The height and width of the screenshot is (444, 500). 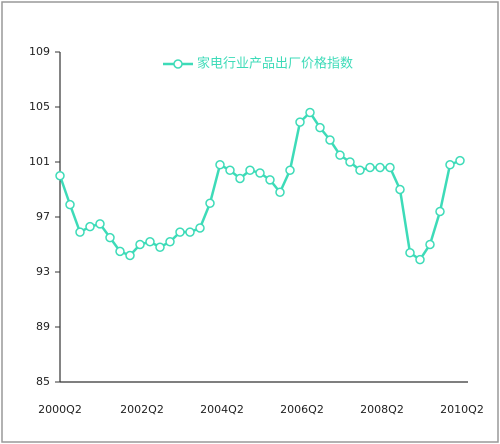 I want to click on y-tick-label: 101, so click(x=39, y=161).